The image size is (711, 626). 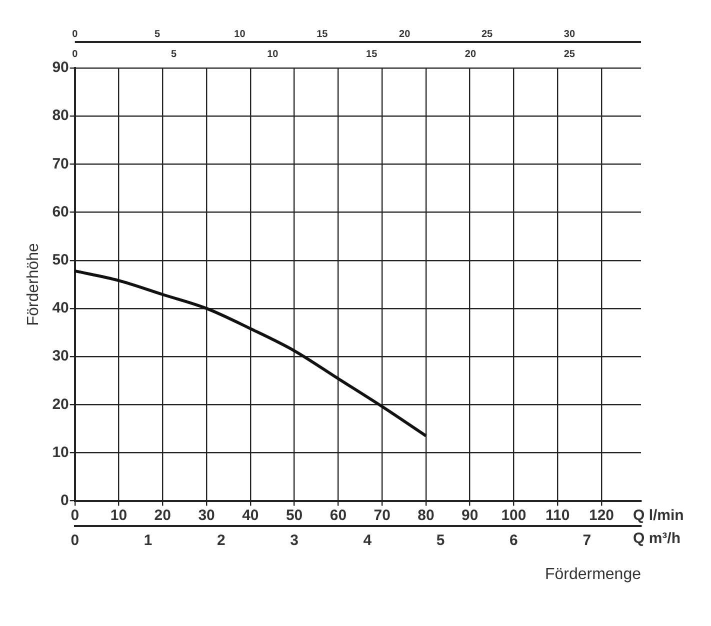 What do you see at coordinates (64, 500) in the screenshot?
I see `y-tick-label: 0` at bounding box center [64, 500].